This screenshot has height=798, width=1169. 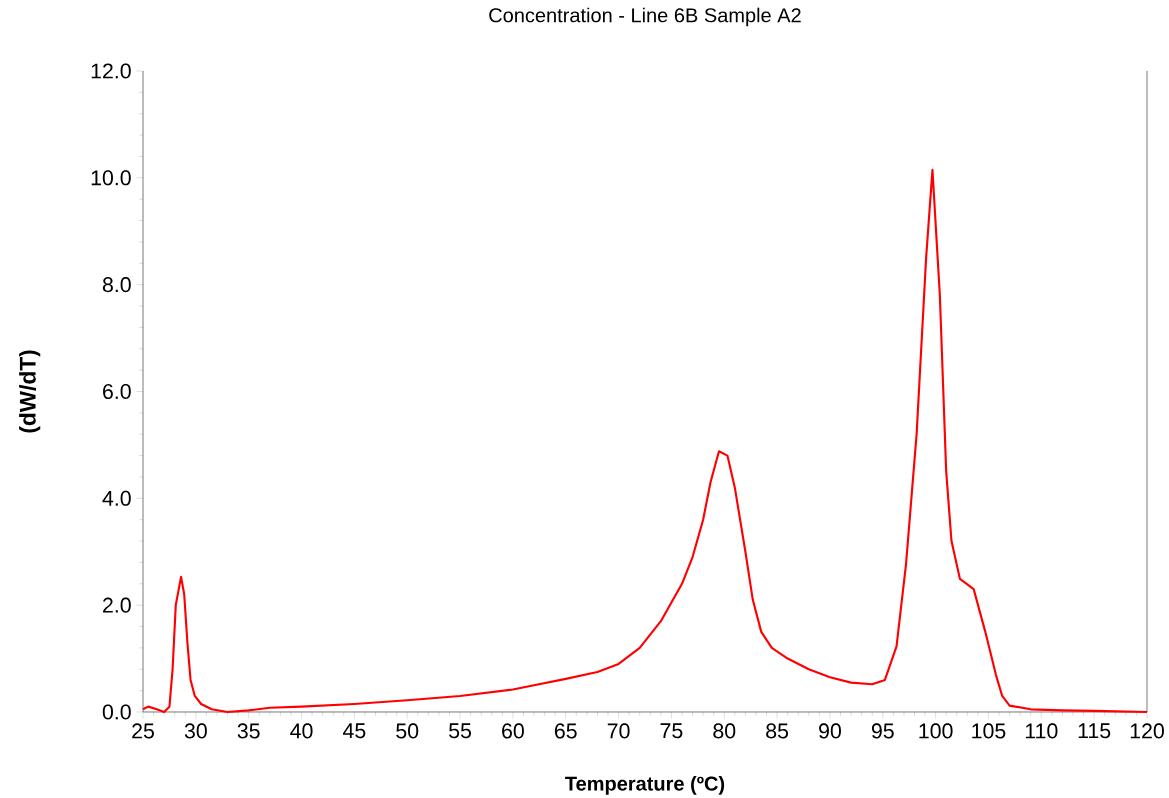 I want to click on x-tick-label: 100, so click(x=936, y=731).